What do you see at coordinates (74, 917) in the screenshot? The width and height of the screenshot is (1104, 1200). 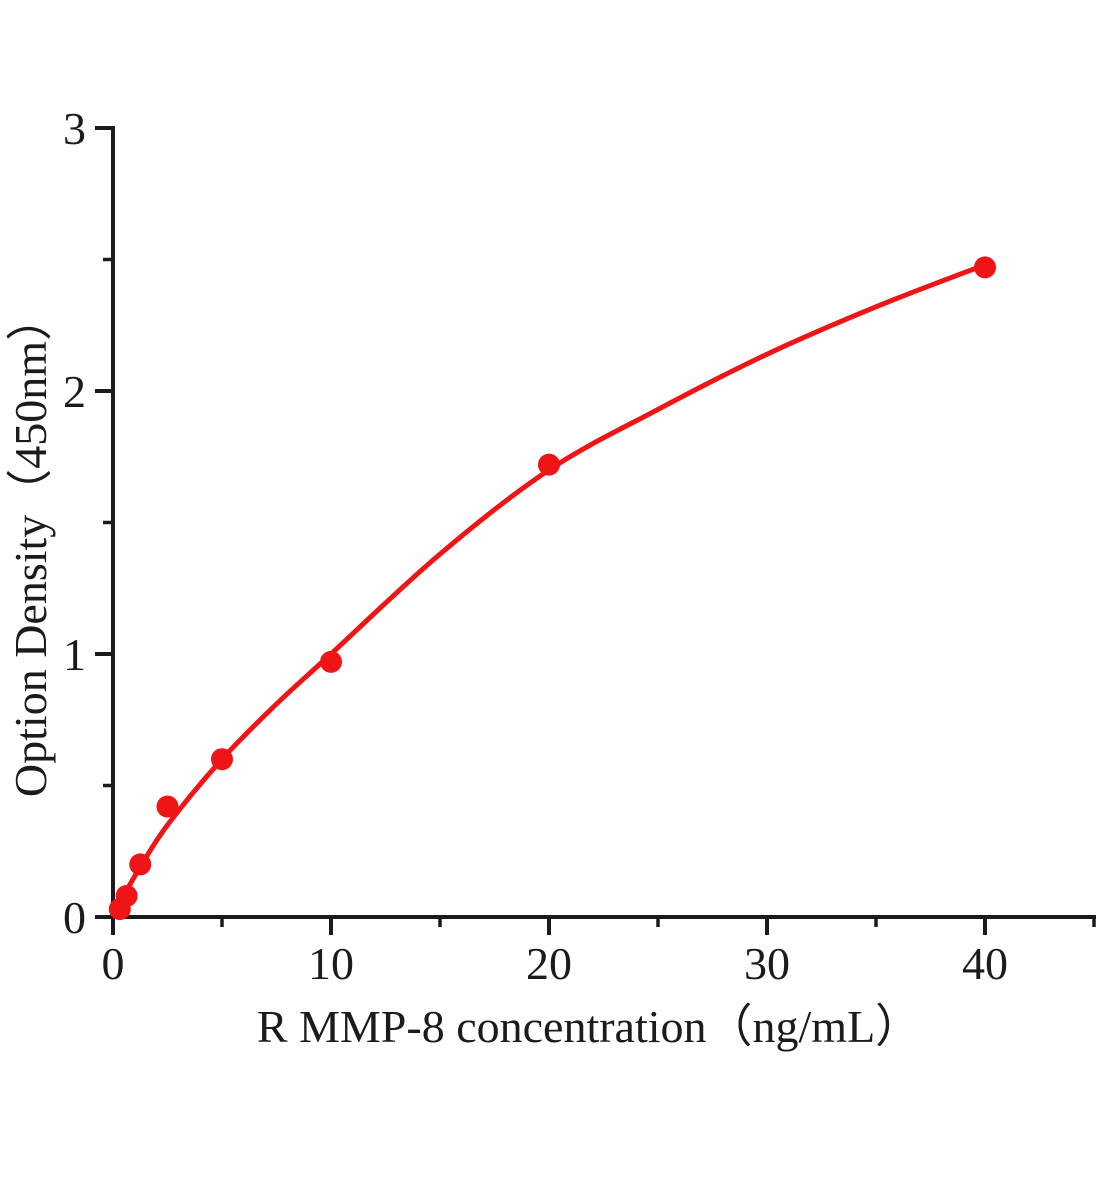 I see `y-tick-label: 0` at bounding box center [74, 917].